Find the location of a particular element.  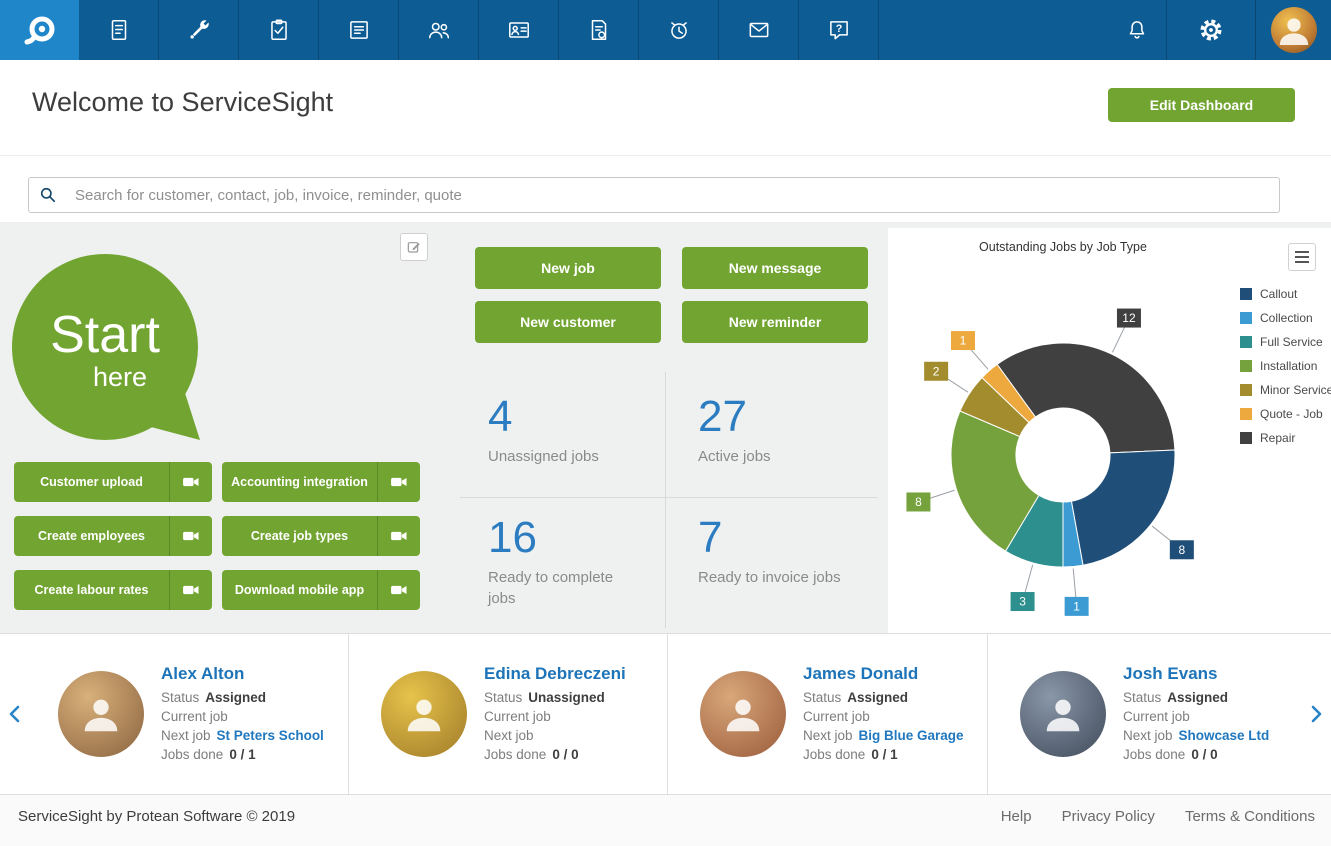

row-label: Status is located at coordinates (1142, 697).